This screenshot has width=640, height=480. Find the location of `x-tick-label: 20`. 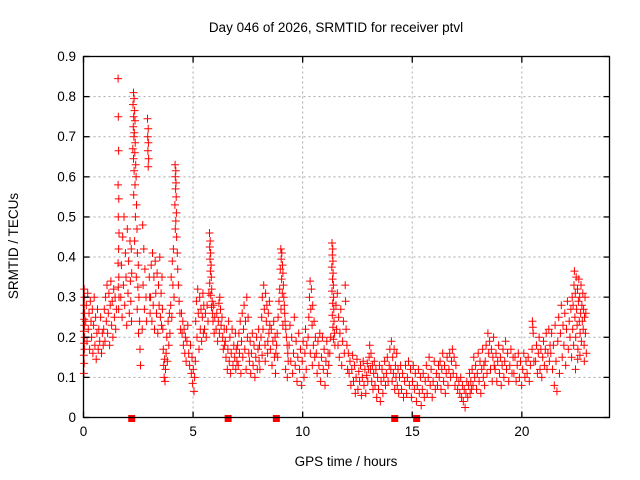

x-tick-label: 20 is located at coordinates (521, 431).